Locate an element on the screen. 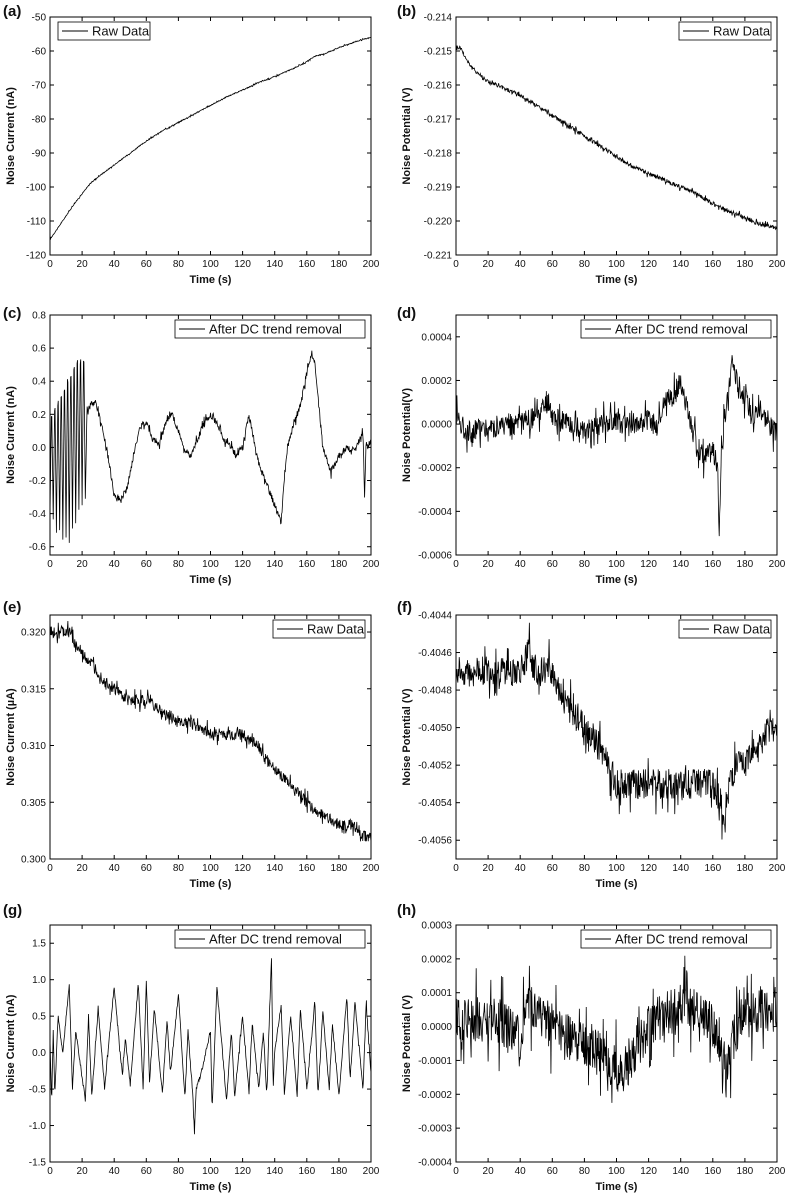  y-tick-label: -0.4 is located at coordinates (38, 514).